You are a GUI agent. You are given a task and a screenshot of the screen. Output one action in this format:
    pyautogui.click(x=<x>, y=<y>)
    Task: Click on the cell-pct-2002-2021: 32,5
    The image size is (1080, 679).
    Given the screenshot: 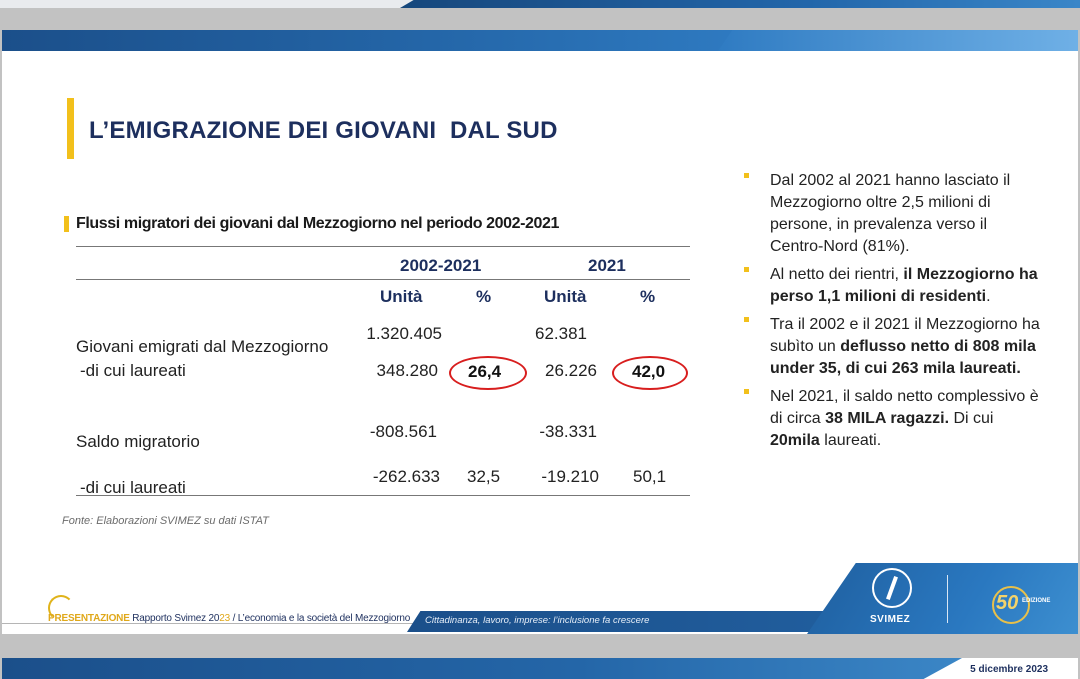 What is the action you would take?
    pyautogui.click(x=484, y=476)
    